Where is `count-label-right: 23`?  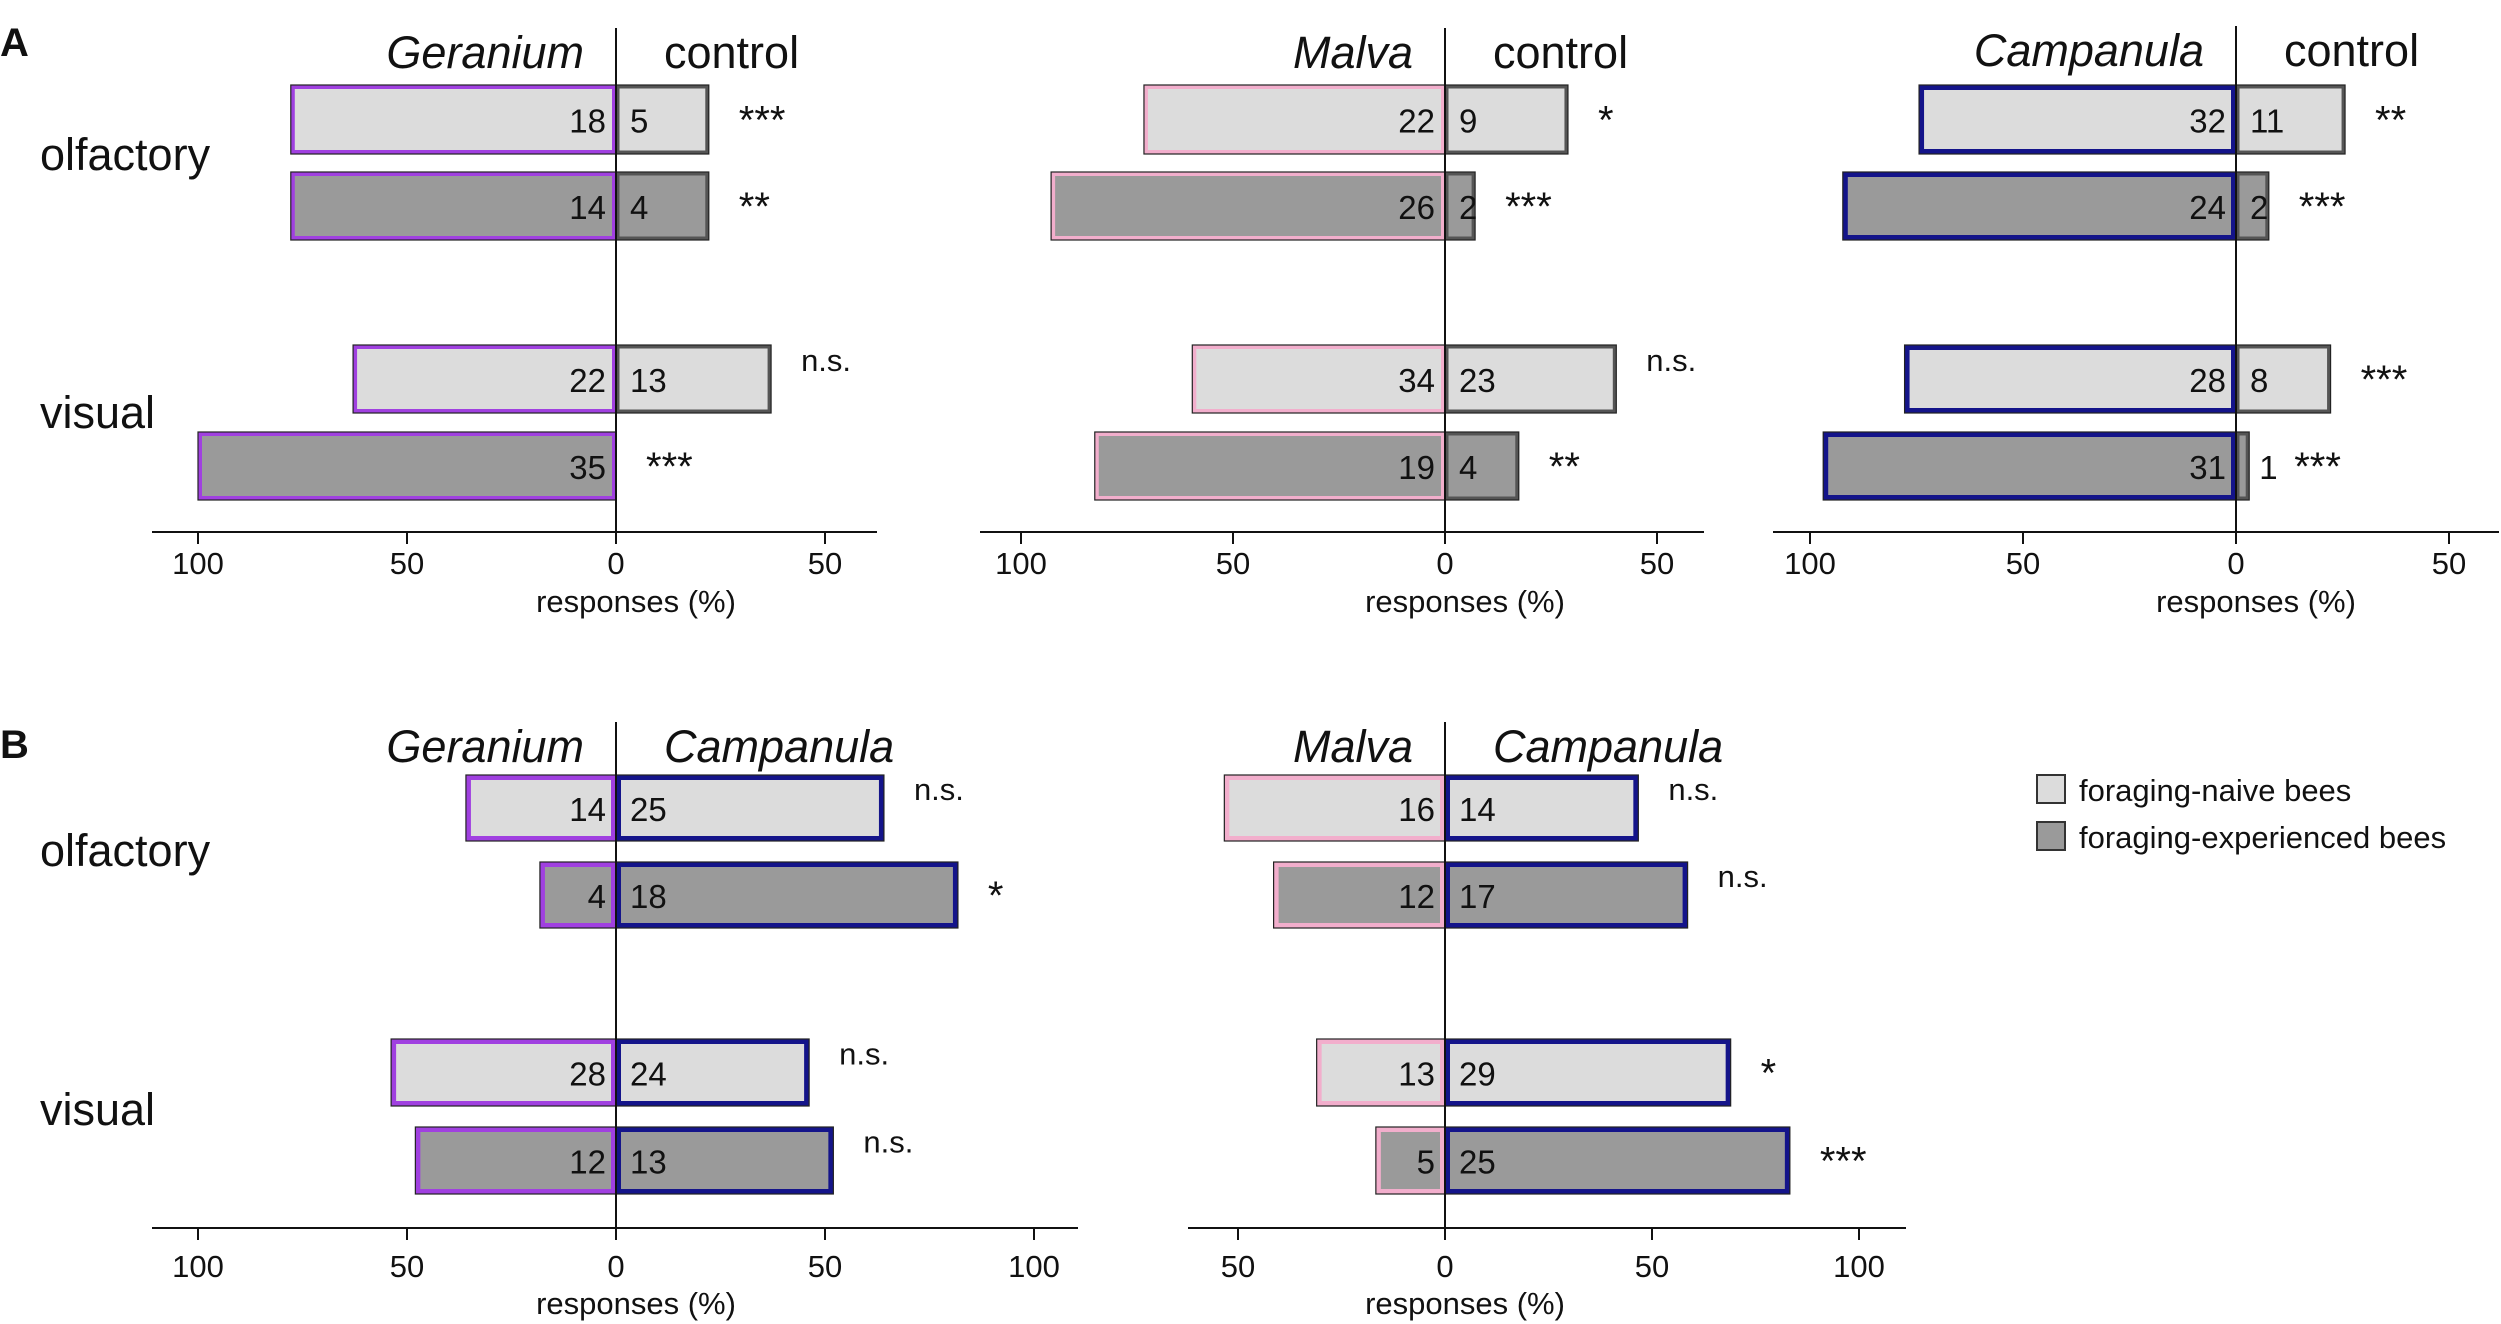 count-label-right: 23 is located at coordinates (1477, 380).